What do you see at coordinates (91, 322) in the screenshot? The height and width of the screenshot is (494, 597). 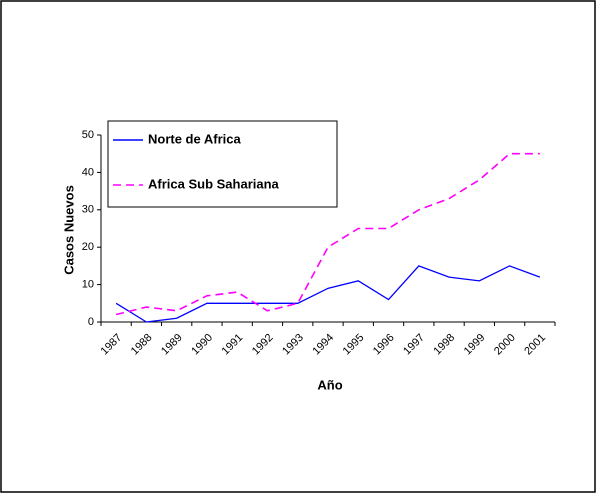 I see `y-tick-label: 0` at bounding box center [91, 322].